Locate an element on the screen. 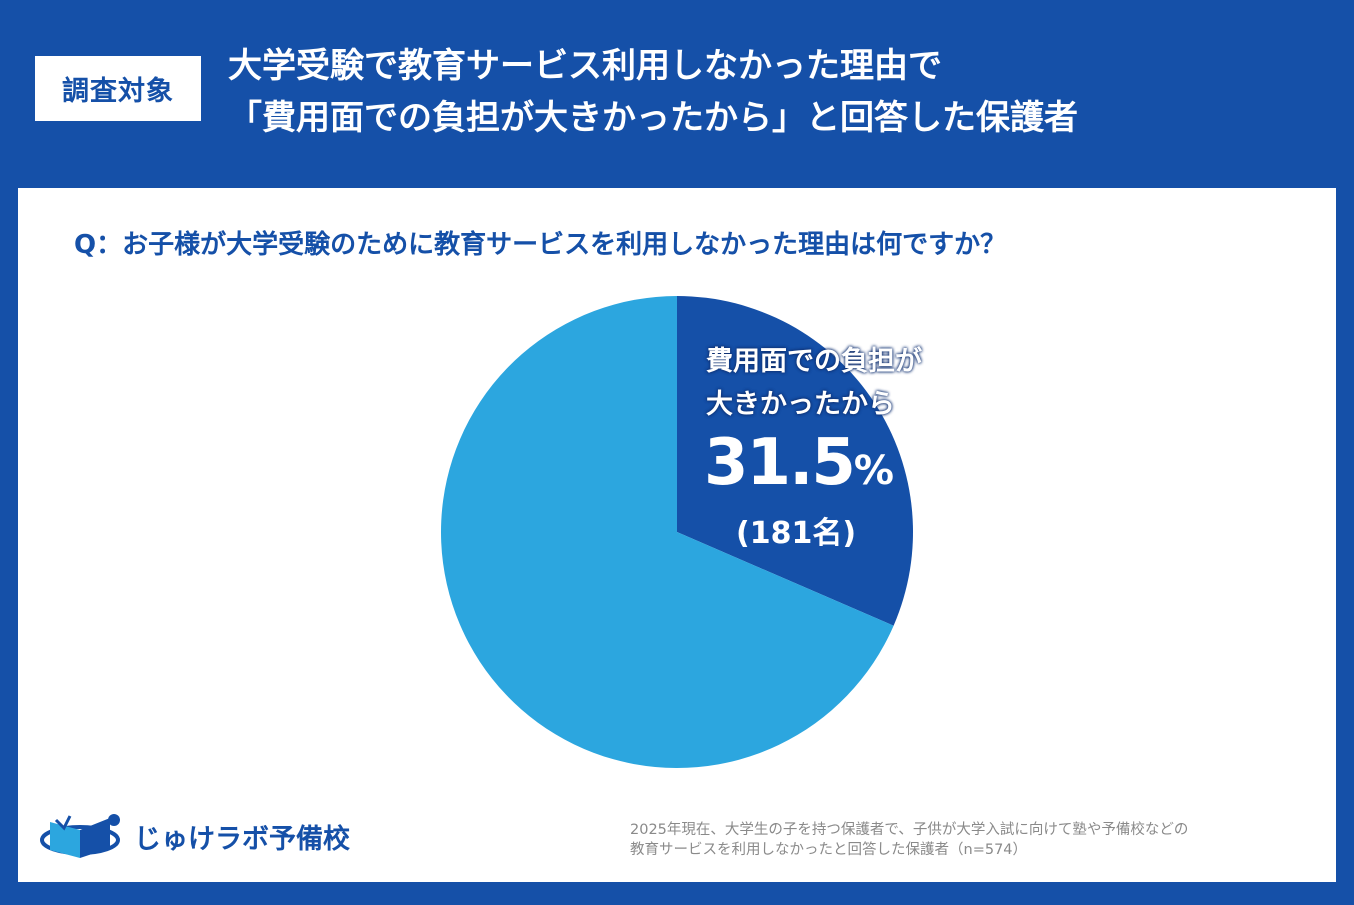 The height and width of the screenshot is (905, 1354). title-line-1: 大学受験で教育サービス利用しなかった理由で is located at coordinates (585, 66).